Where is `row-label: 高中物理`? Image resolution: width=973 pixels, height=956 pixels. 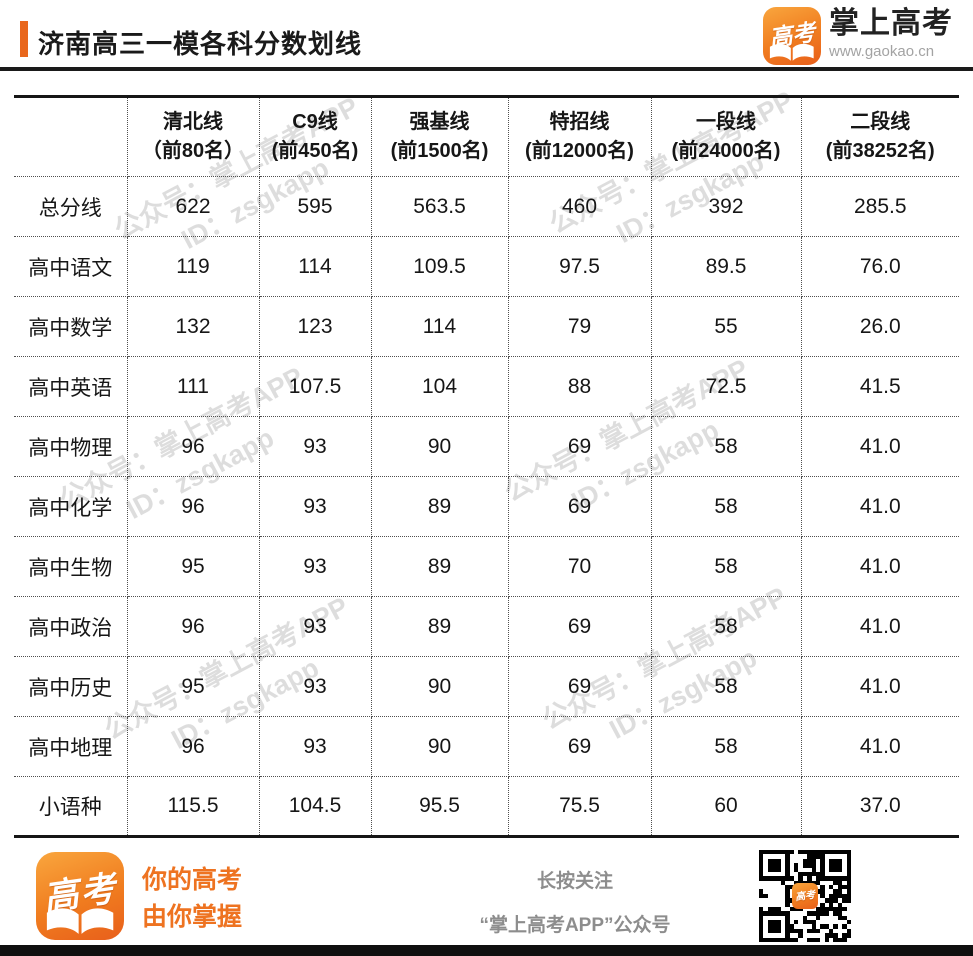 row-label: 高中物理 is located at coordinates (71, 446).